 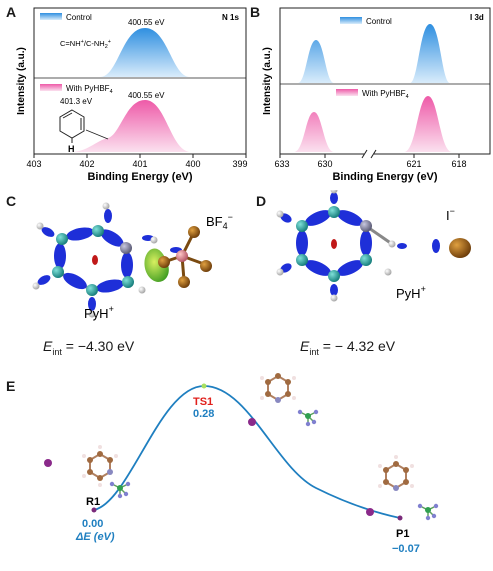 I want to click on e-ts1-point, so click(x=204, y=386).